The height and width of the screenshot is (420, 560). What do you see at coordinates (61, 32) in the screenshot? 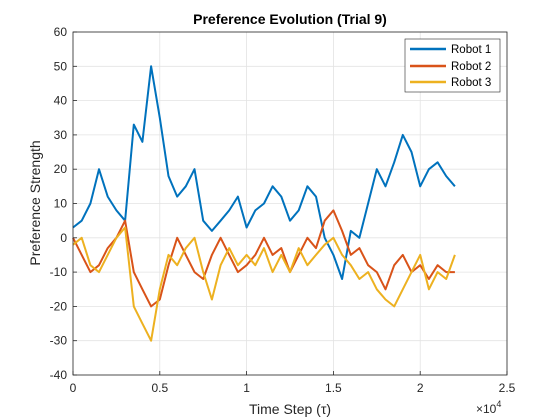
I see `y-tick-label: 60` at bounding box center [61, 32].